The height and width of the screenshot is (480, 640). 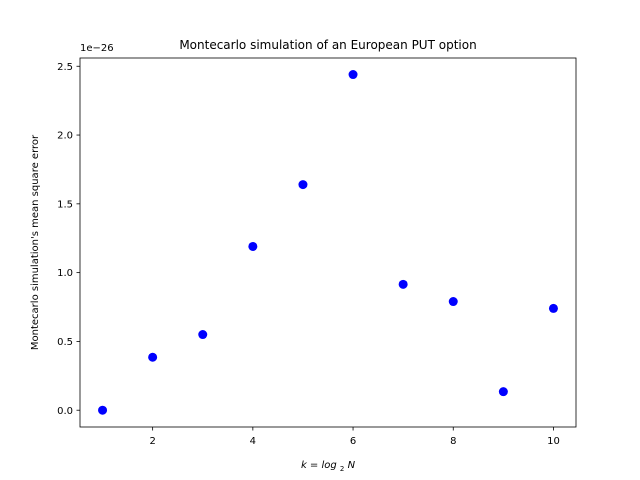 What do you see at coordinates (152, 441) in the screenshot?
I see `x-tick-label: 2` at bounding box center [152, 441].